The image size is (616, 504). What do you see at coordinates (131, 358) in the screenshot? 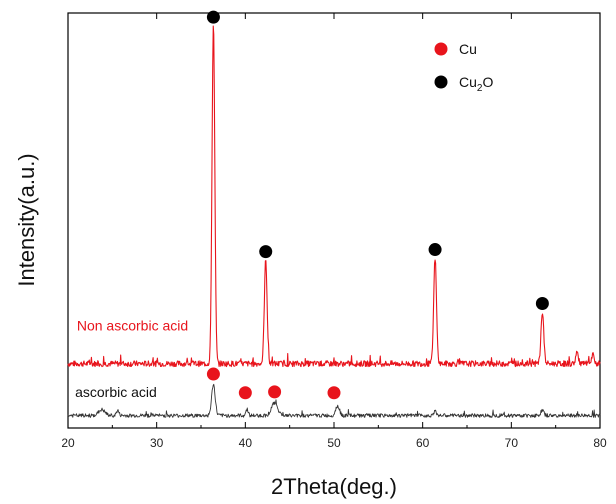
I see `series-annotations: Non ascorbic acid ascorbic acid` at bounding box center [131, 358].